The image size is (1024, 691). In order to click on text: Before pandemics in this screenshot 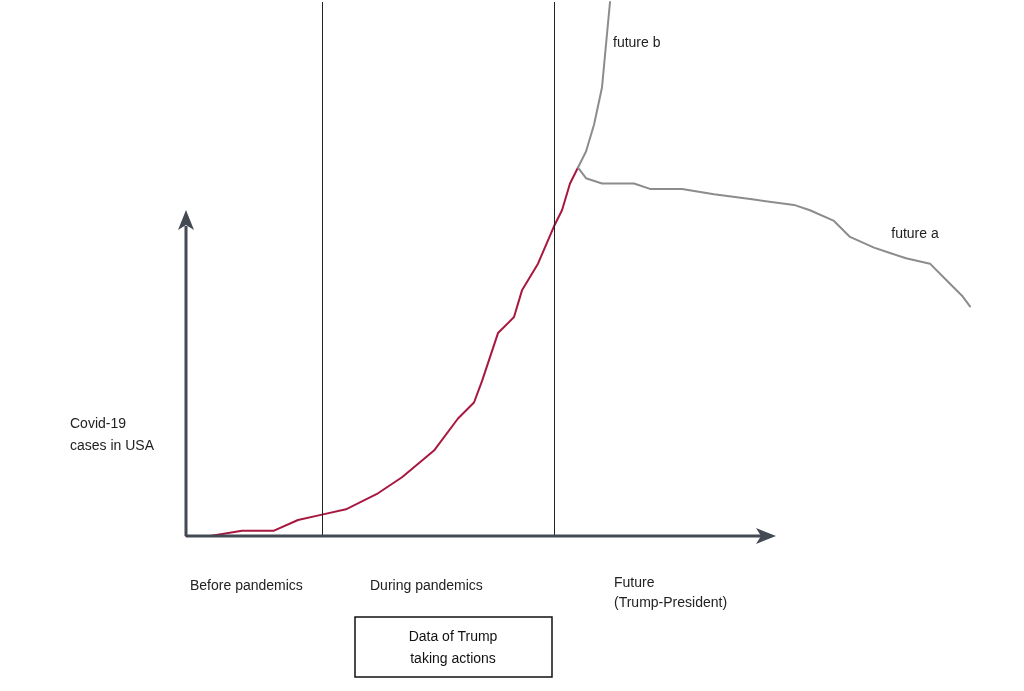, I will do `click(246, 585)`.